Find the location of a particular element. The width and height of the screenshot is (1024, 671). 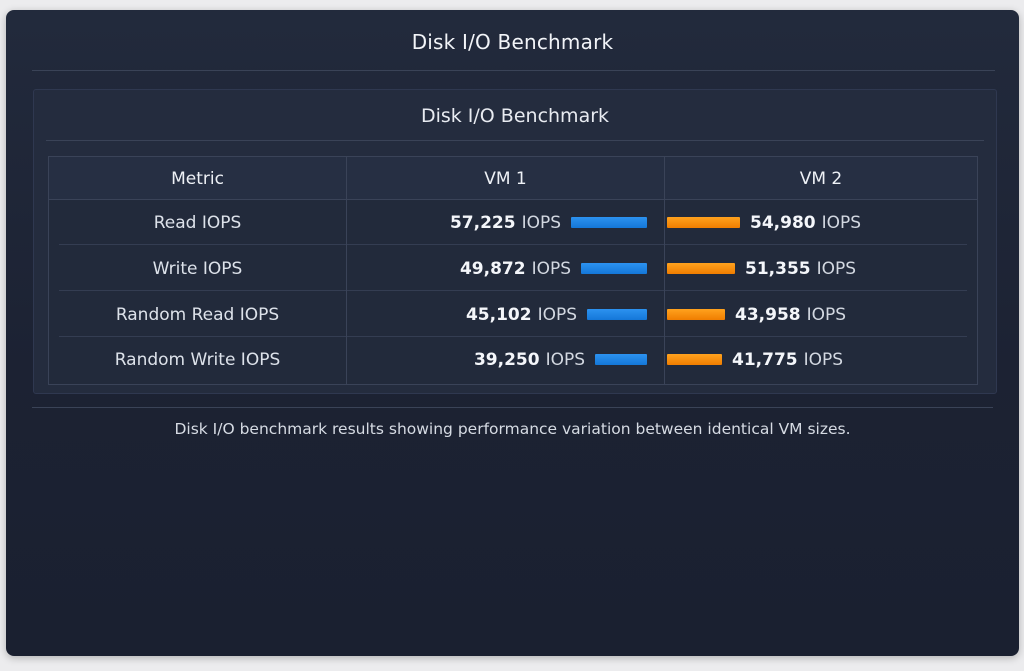

vm2-cell: 41,775 IOPS is located at coordinates (812, 359).